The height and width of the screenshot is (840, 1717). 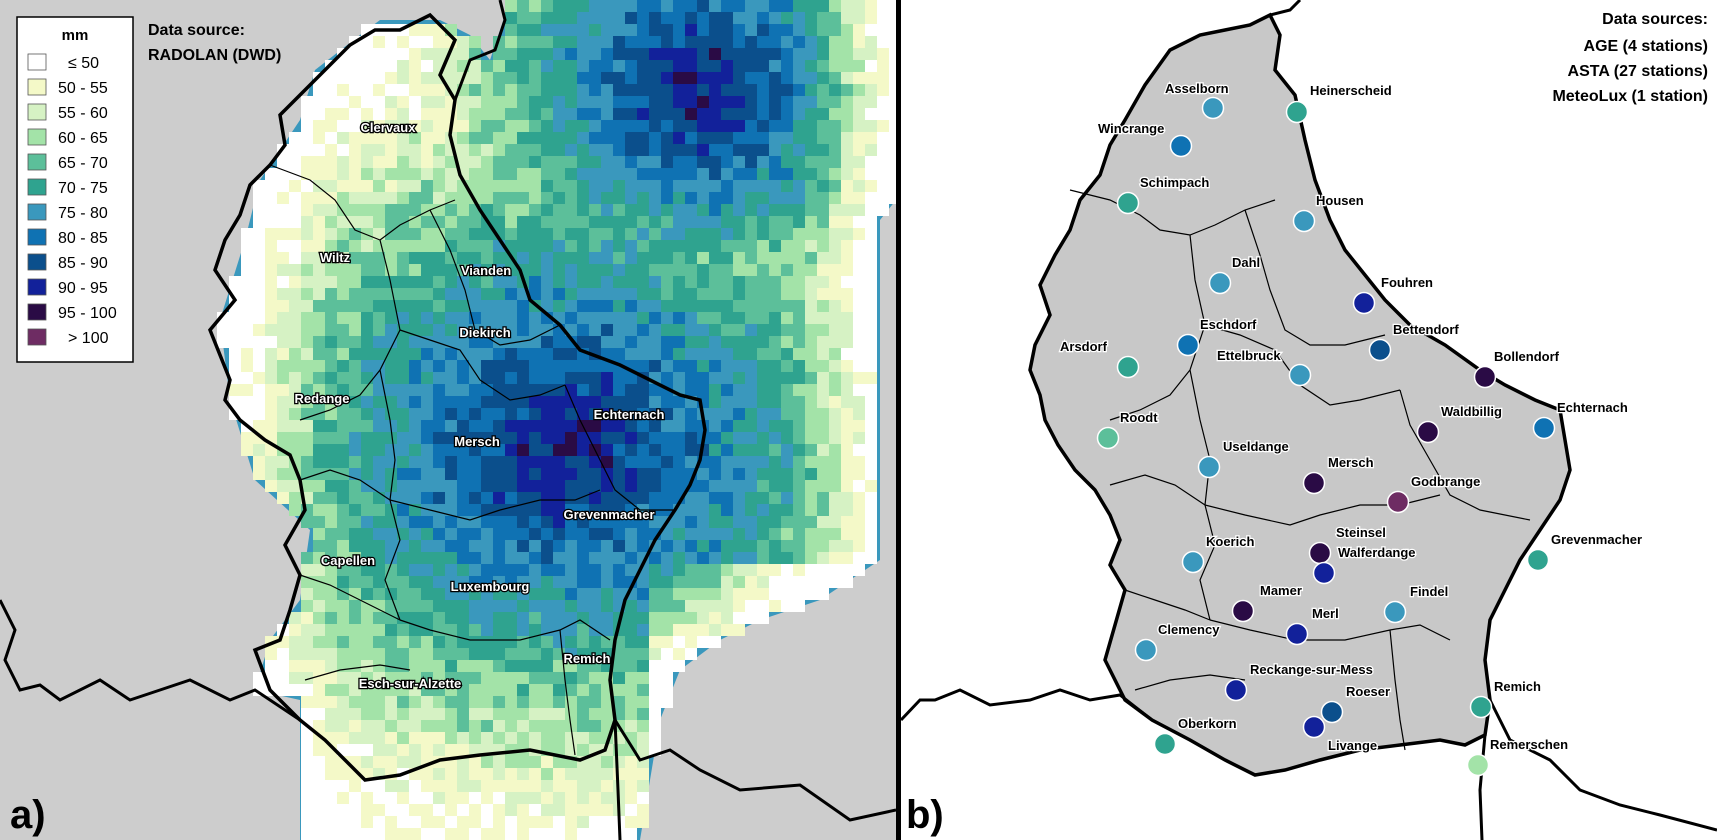 What do you see at coordinates (37, 87) in the screenshot?
I see `legend-swatch` at bounding box center [37, 87].